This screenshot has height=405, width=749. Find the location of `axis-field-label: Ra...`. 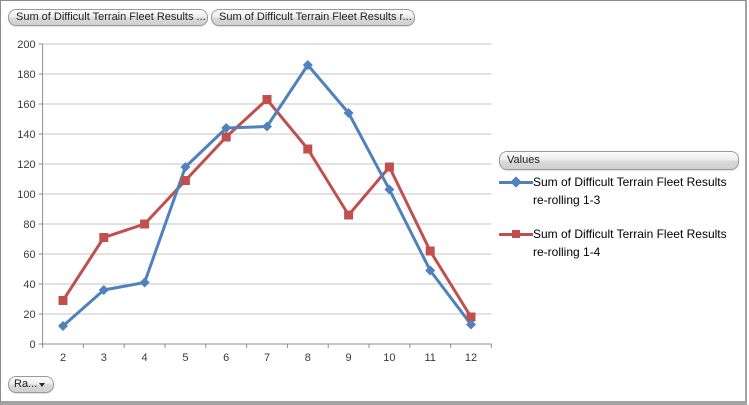

axis-field-label: Ra... is located at coordinates (26, 384).